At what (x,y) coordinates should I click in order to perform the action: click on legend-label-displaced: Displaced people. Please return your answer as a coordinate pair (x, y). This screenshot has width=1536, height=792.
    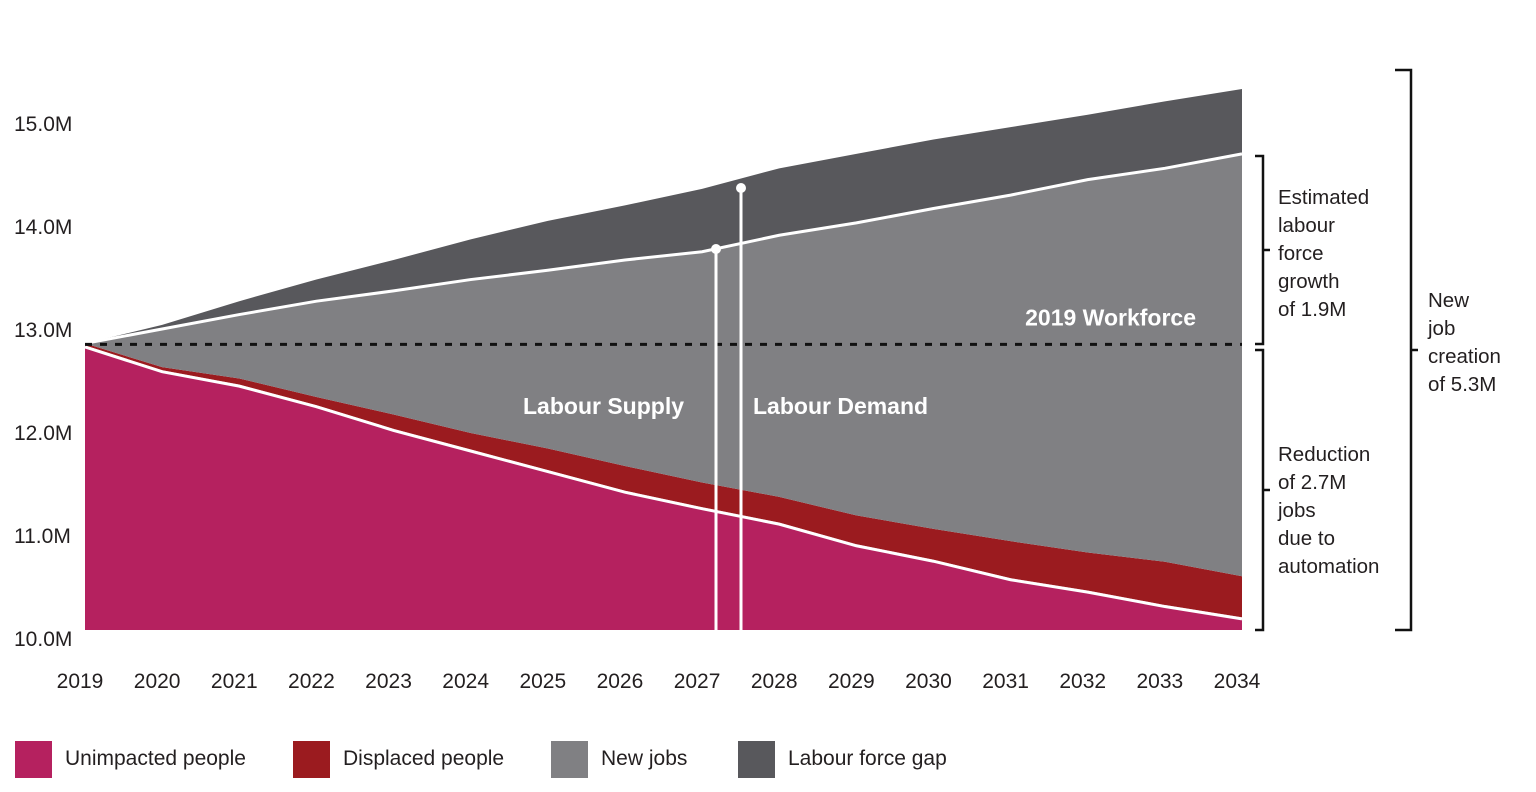
    Looking at the image, I should click on (424, 758).